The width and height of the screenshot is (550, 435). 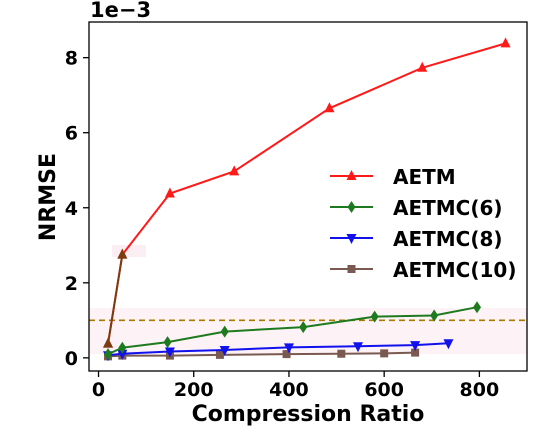 I want to click on legend: AETM AETMC(6) AETMC(8) AETMC(10), so click(x=423, y=223).